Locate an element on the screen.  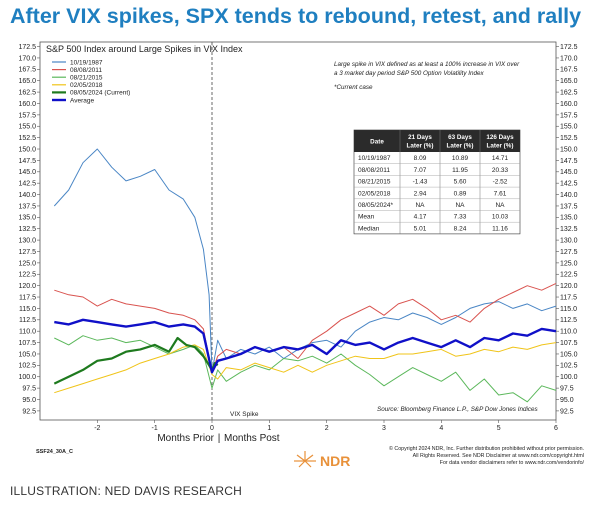
table-cell: 4.17 is located at coordinates (420, 217).